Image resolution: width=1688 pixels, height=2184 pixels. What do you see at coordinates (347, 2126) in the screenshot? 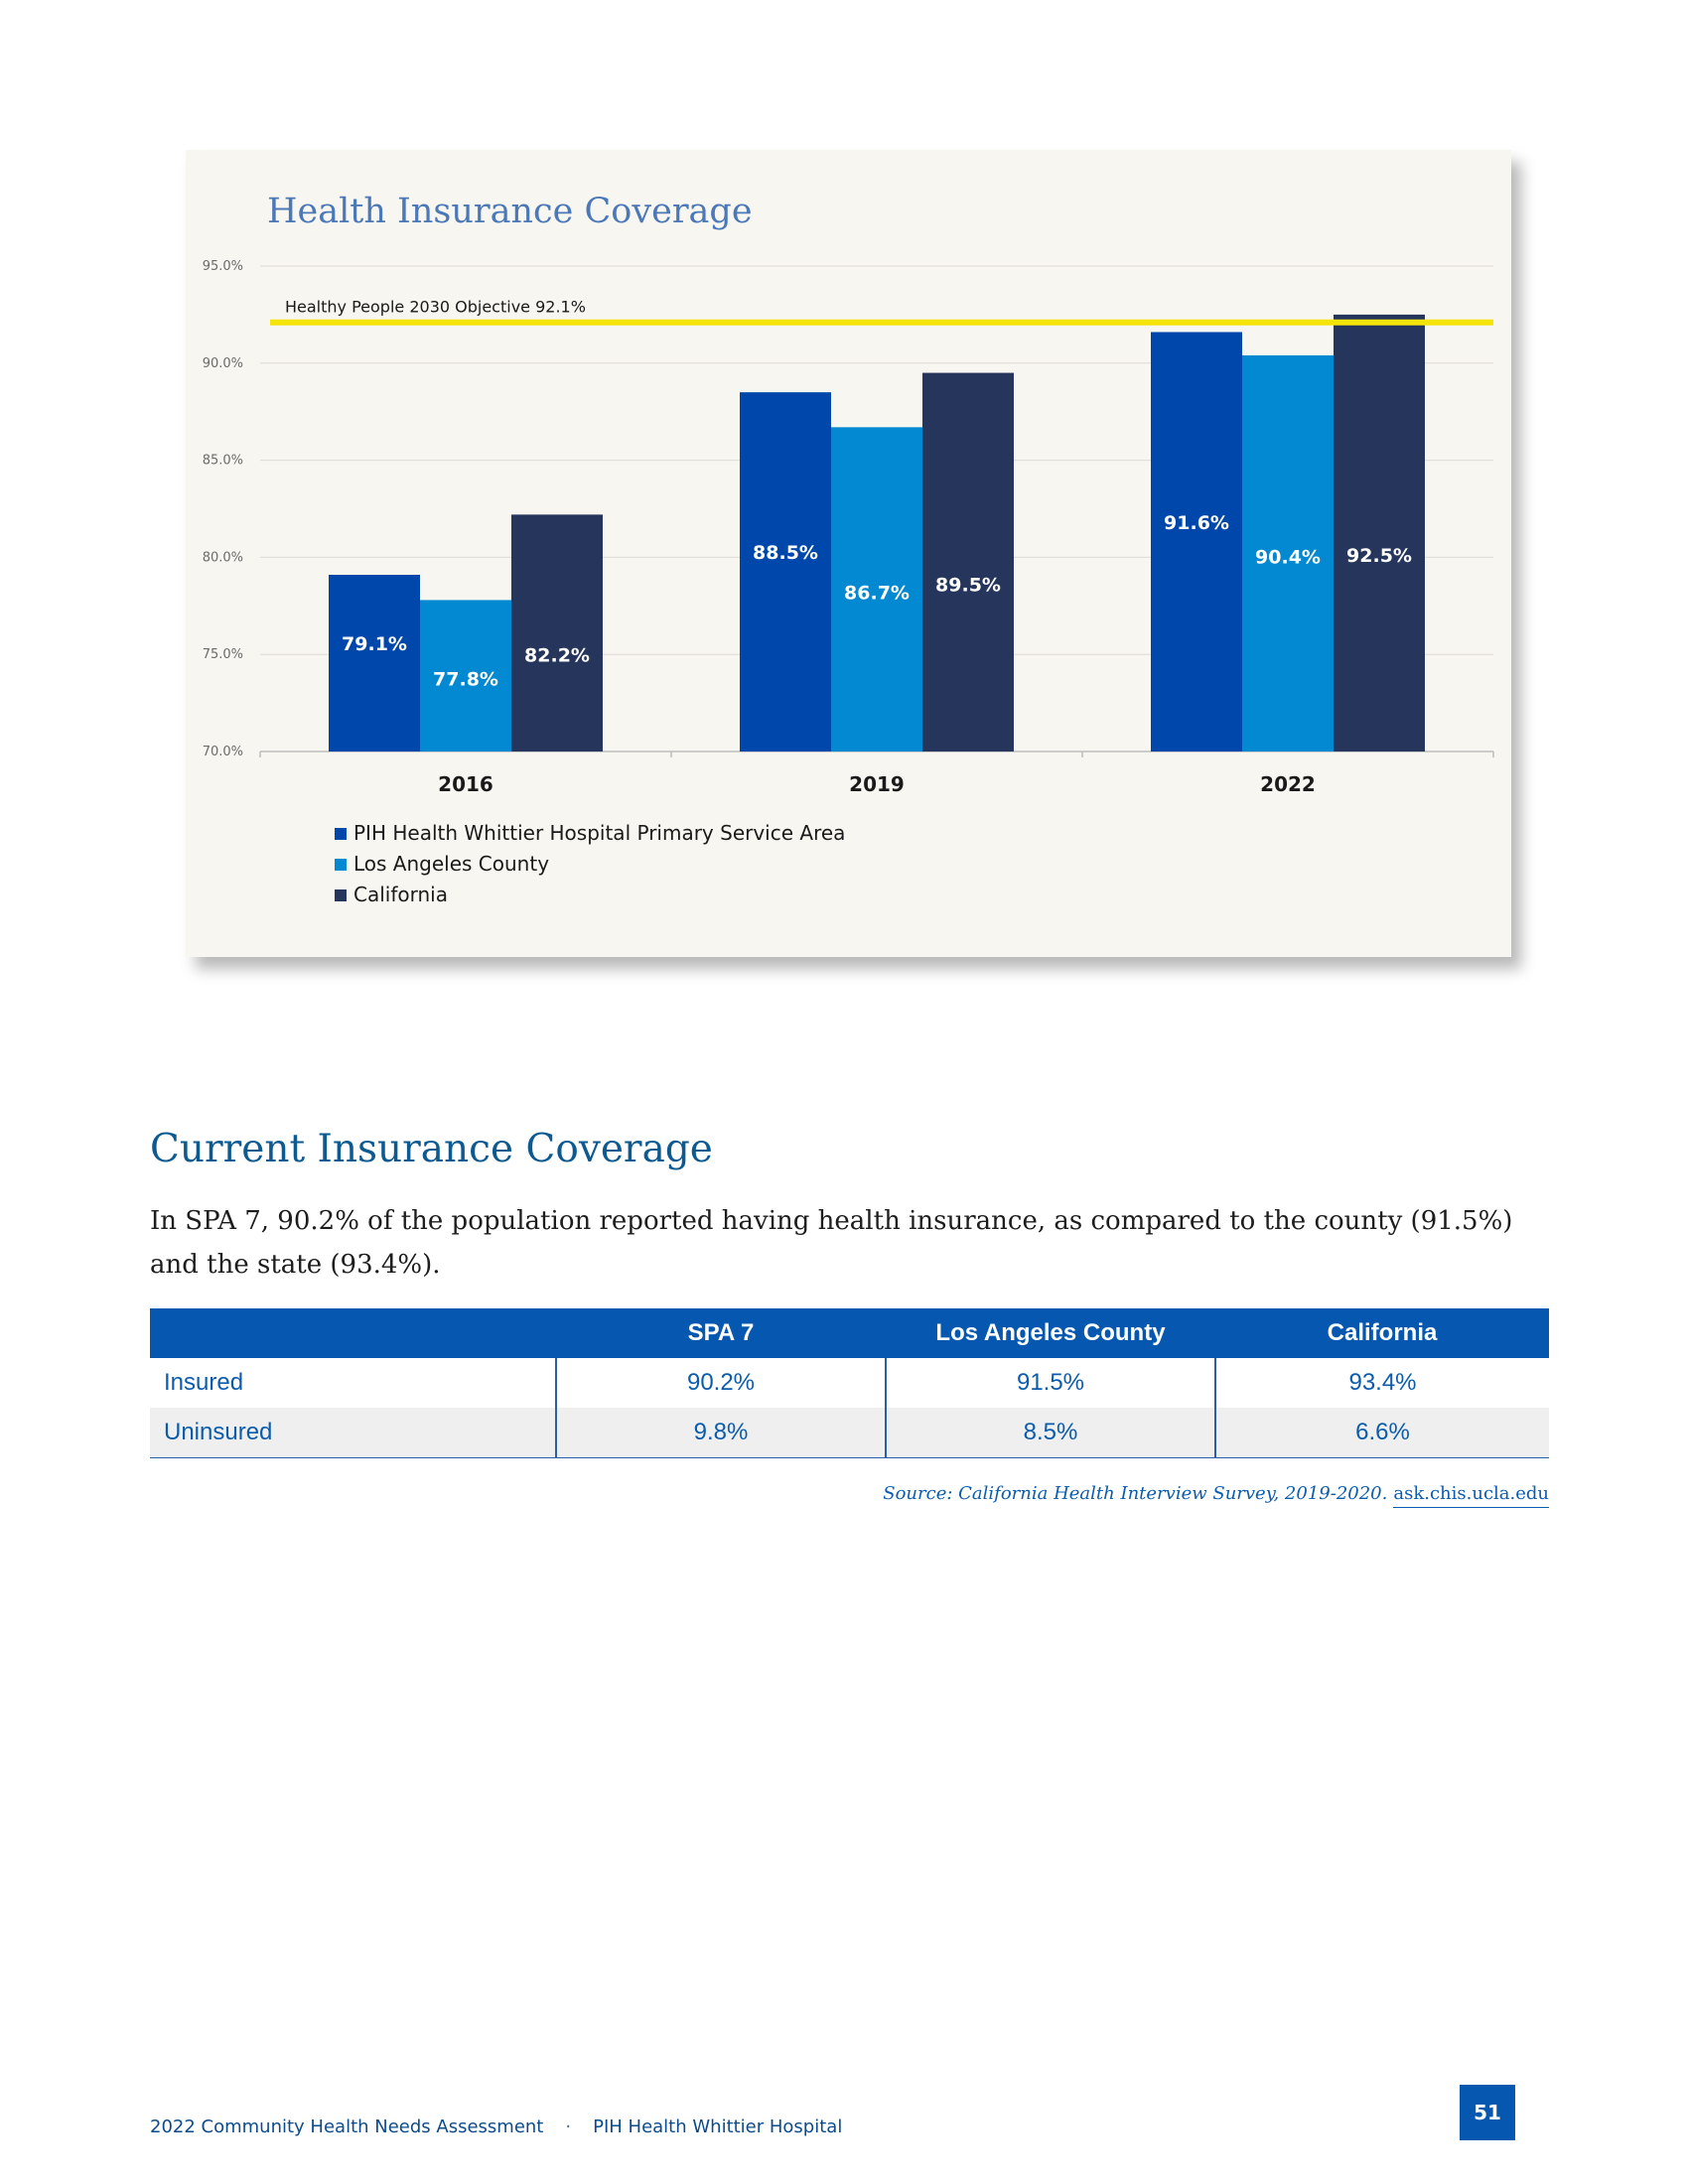
I see `footer-report-title: 2022 Community Health Needs Assessment` at bounding box center [347, 2126].